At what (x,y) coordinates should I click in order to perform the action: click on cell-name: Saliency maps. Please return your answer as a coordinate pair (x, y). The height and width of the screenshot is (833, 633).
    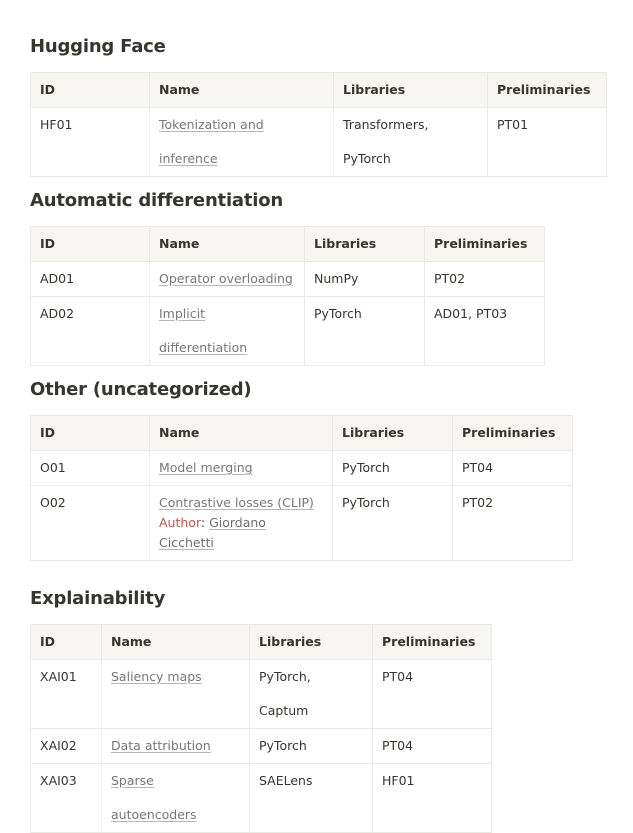
    Looking at the image, I should click on (175, 694).